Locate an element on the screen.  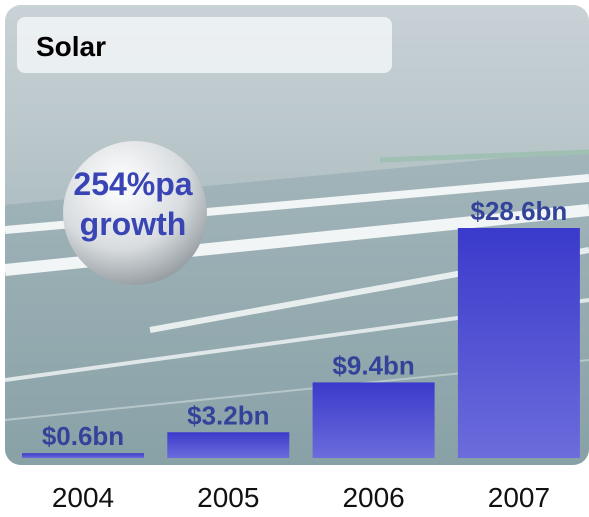
x-tick-label: 2005 is located at coordinates (228, 497).